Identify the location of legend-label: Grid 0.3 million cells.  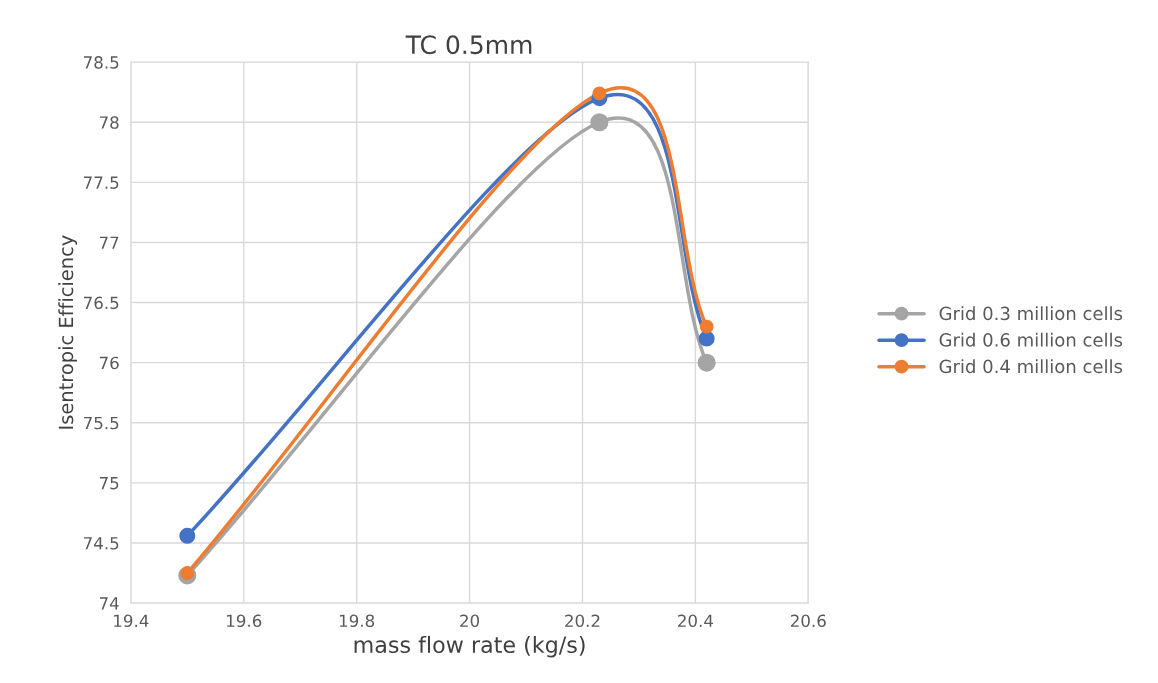
(1031, 313).